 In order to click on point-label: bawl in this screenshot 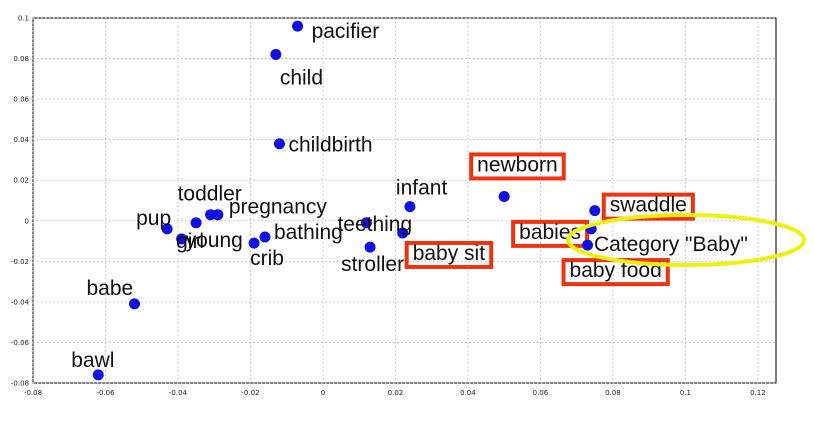, I will do `click(92, 360)`.